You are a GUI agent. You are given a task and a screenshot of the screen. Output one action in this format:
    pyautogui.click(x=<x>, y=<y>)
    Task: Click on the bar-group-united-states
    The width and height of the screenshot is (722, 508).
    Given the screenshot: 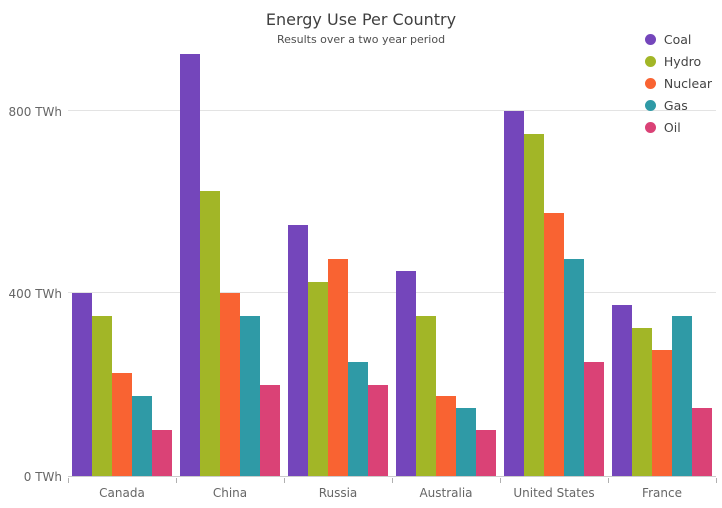 What is the action you would take?
    pyautogui.click(x=554, y=258)
    